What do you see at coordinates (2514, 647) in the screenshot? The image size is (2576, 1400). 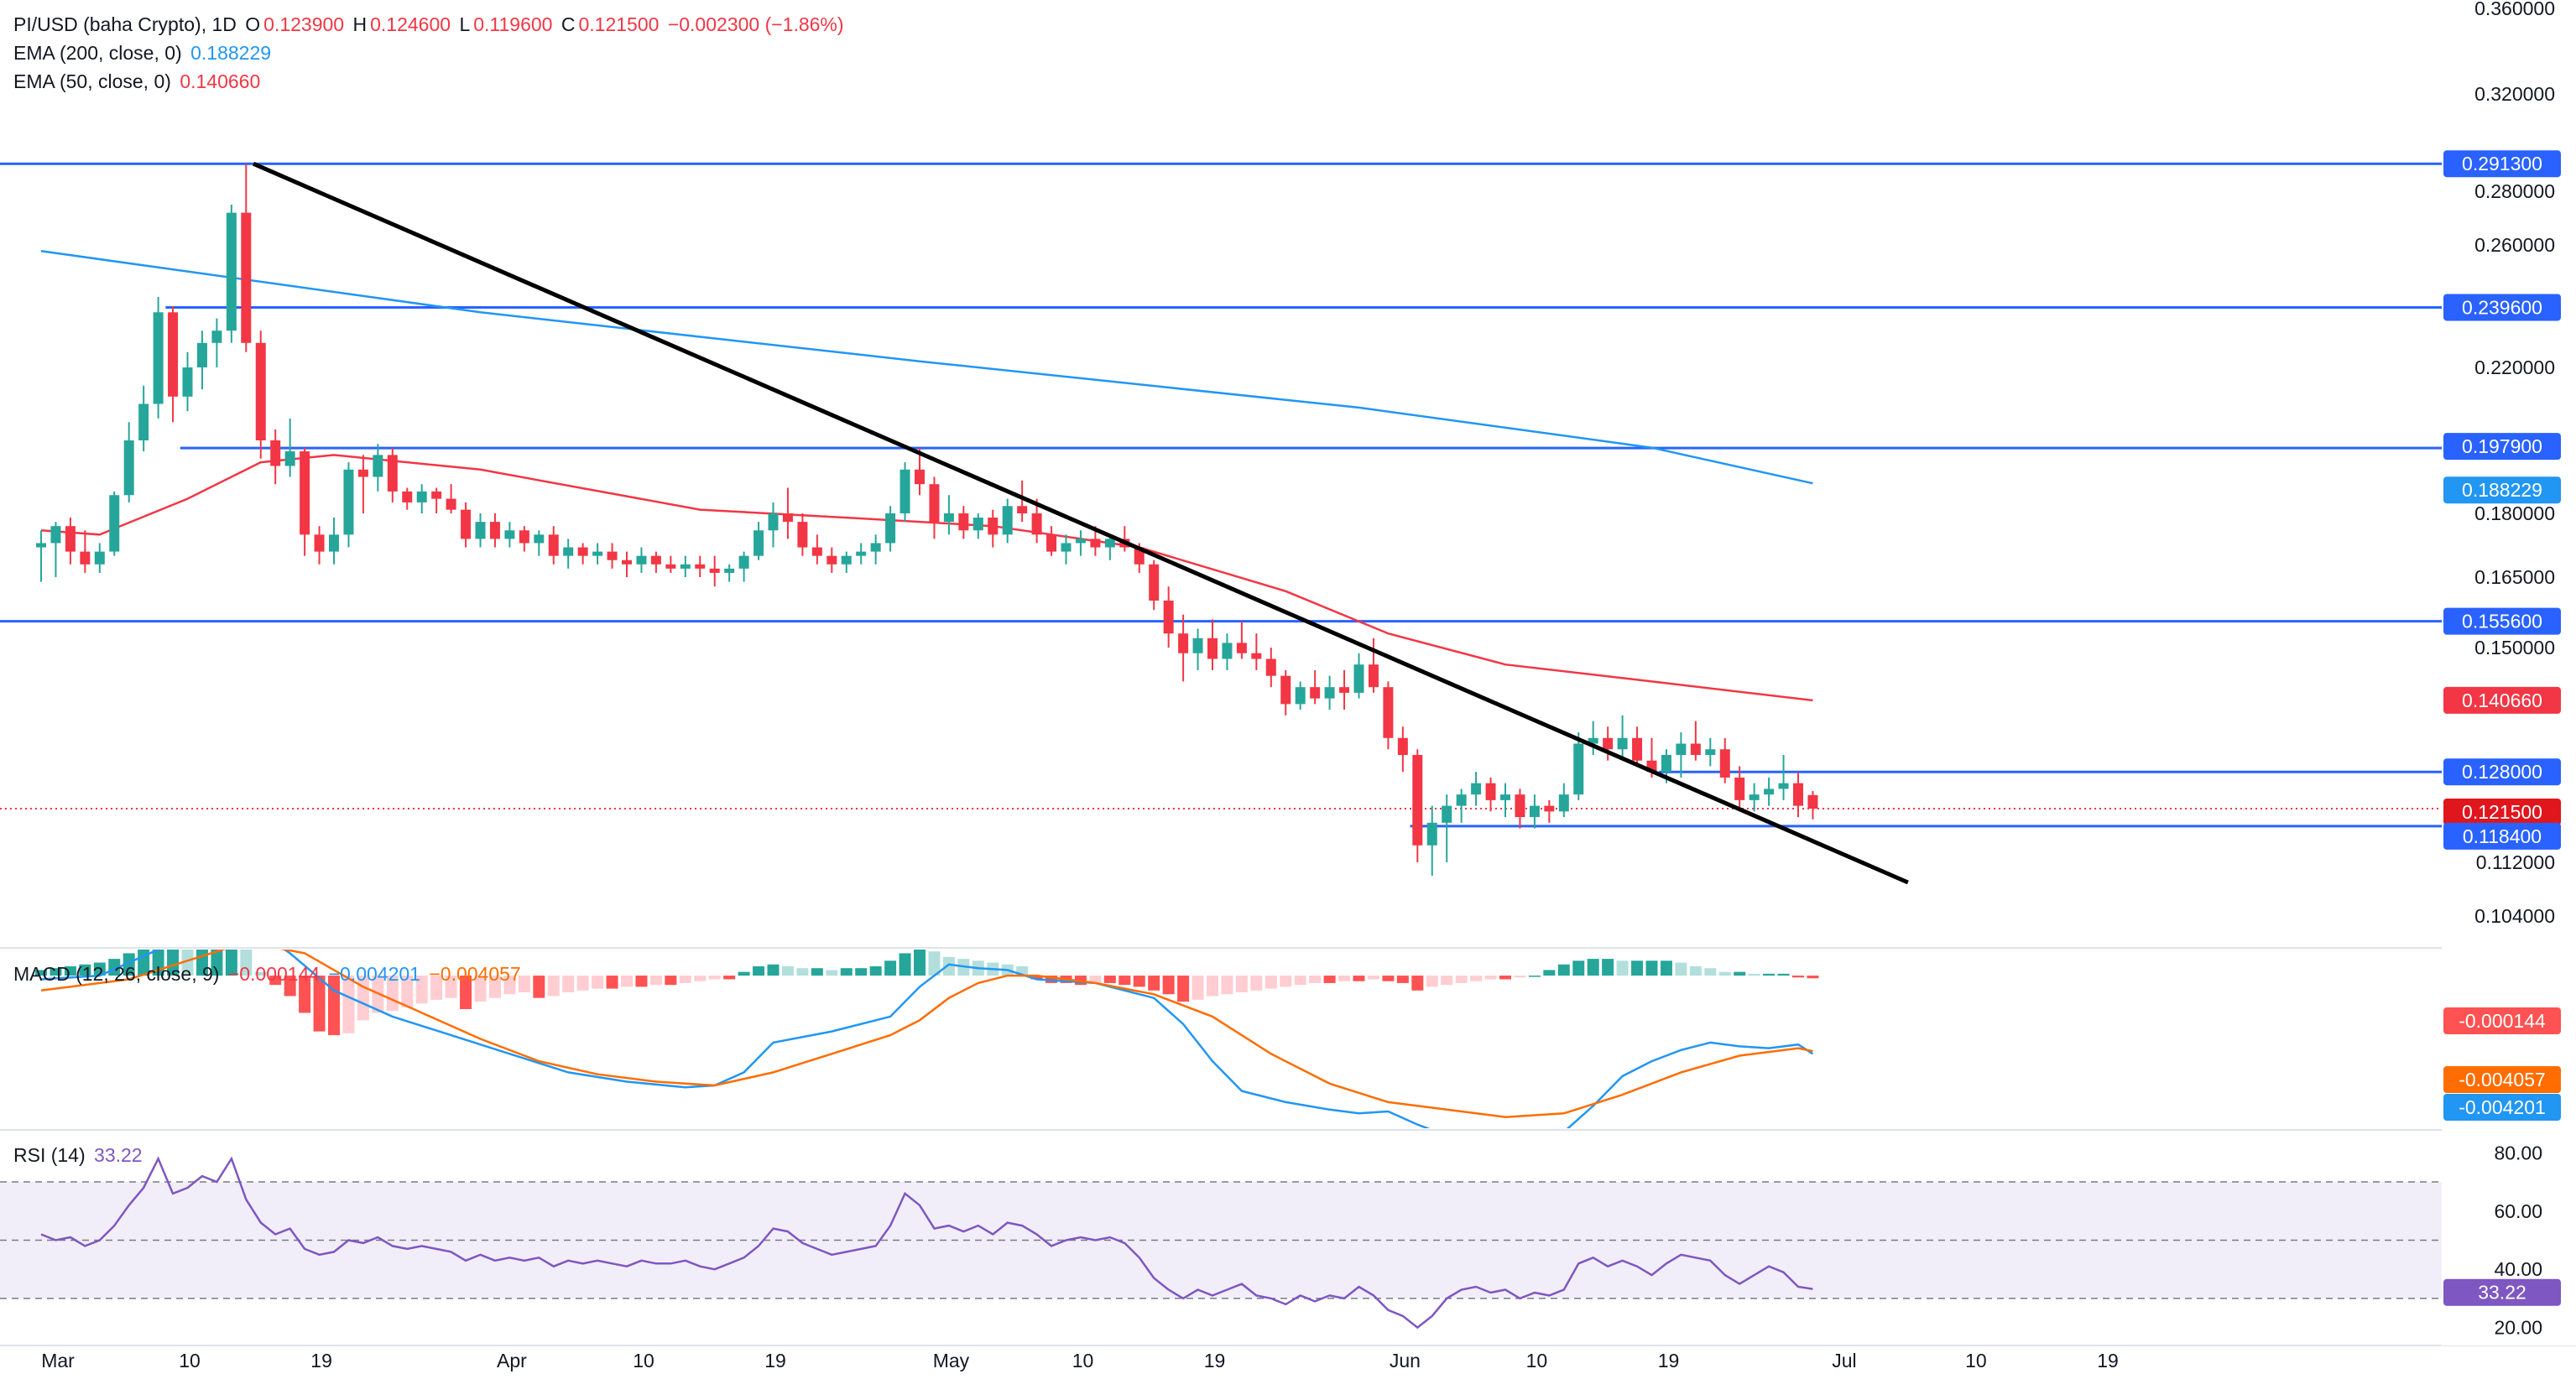 I see `price-axis-label: 0.150000` at bounding box center [2514, 647].